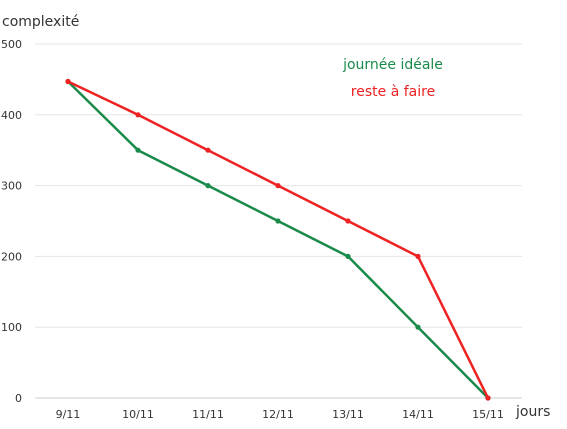 The image size is (567, 429). Describe the element at coordinates (348, 414) in the screenshot. I see `x-tick-label: 13/11` at that location.